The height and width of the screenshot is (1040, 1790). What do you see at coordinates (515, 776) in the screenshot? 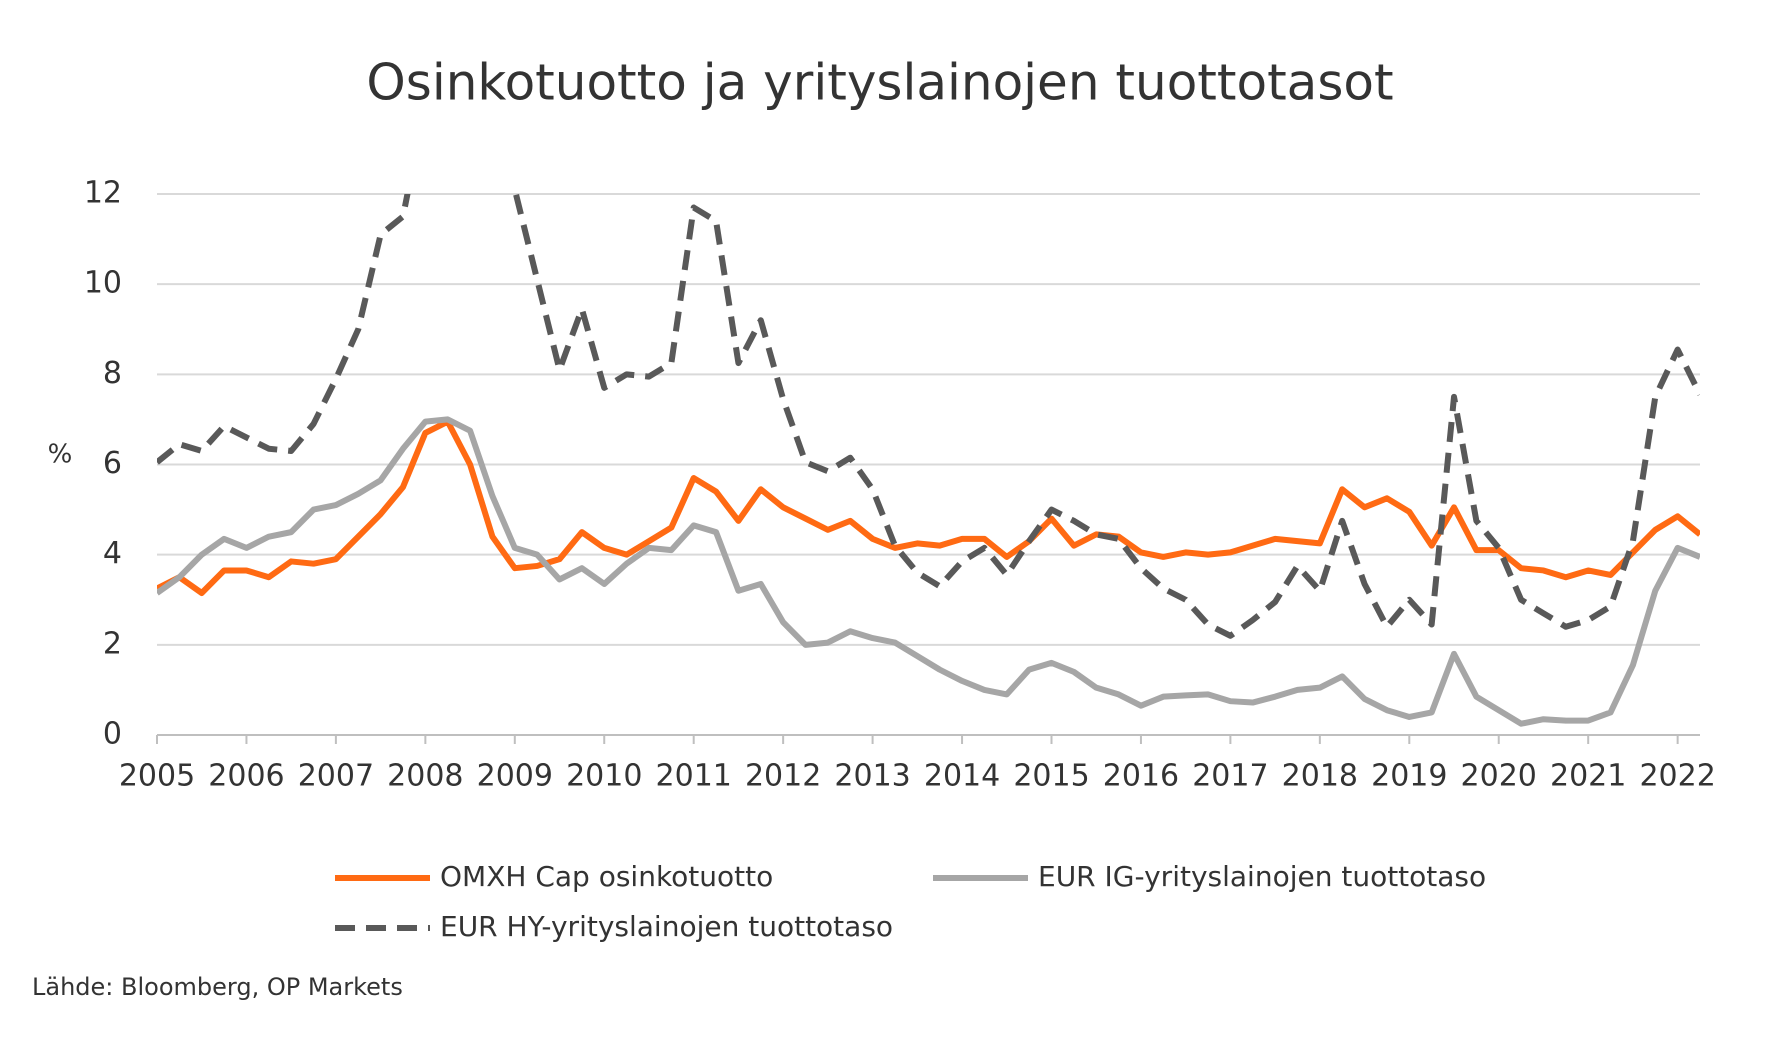
I see `x-tick-label: 2009` at bounding box center [515, 776].